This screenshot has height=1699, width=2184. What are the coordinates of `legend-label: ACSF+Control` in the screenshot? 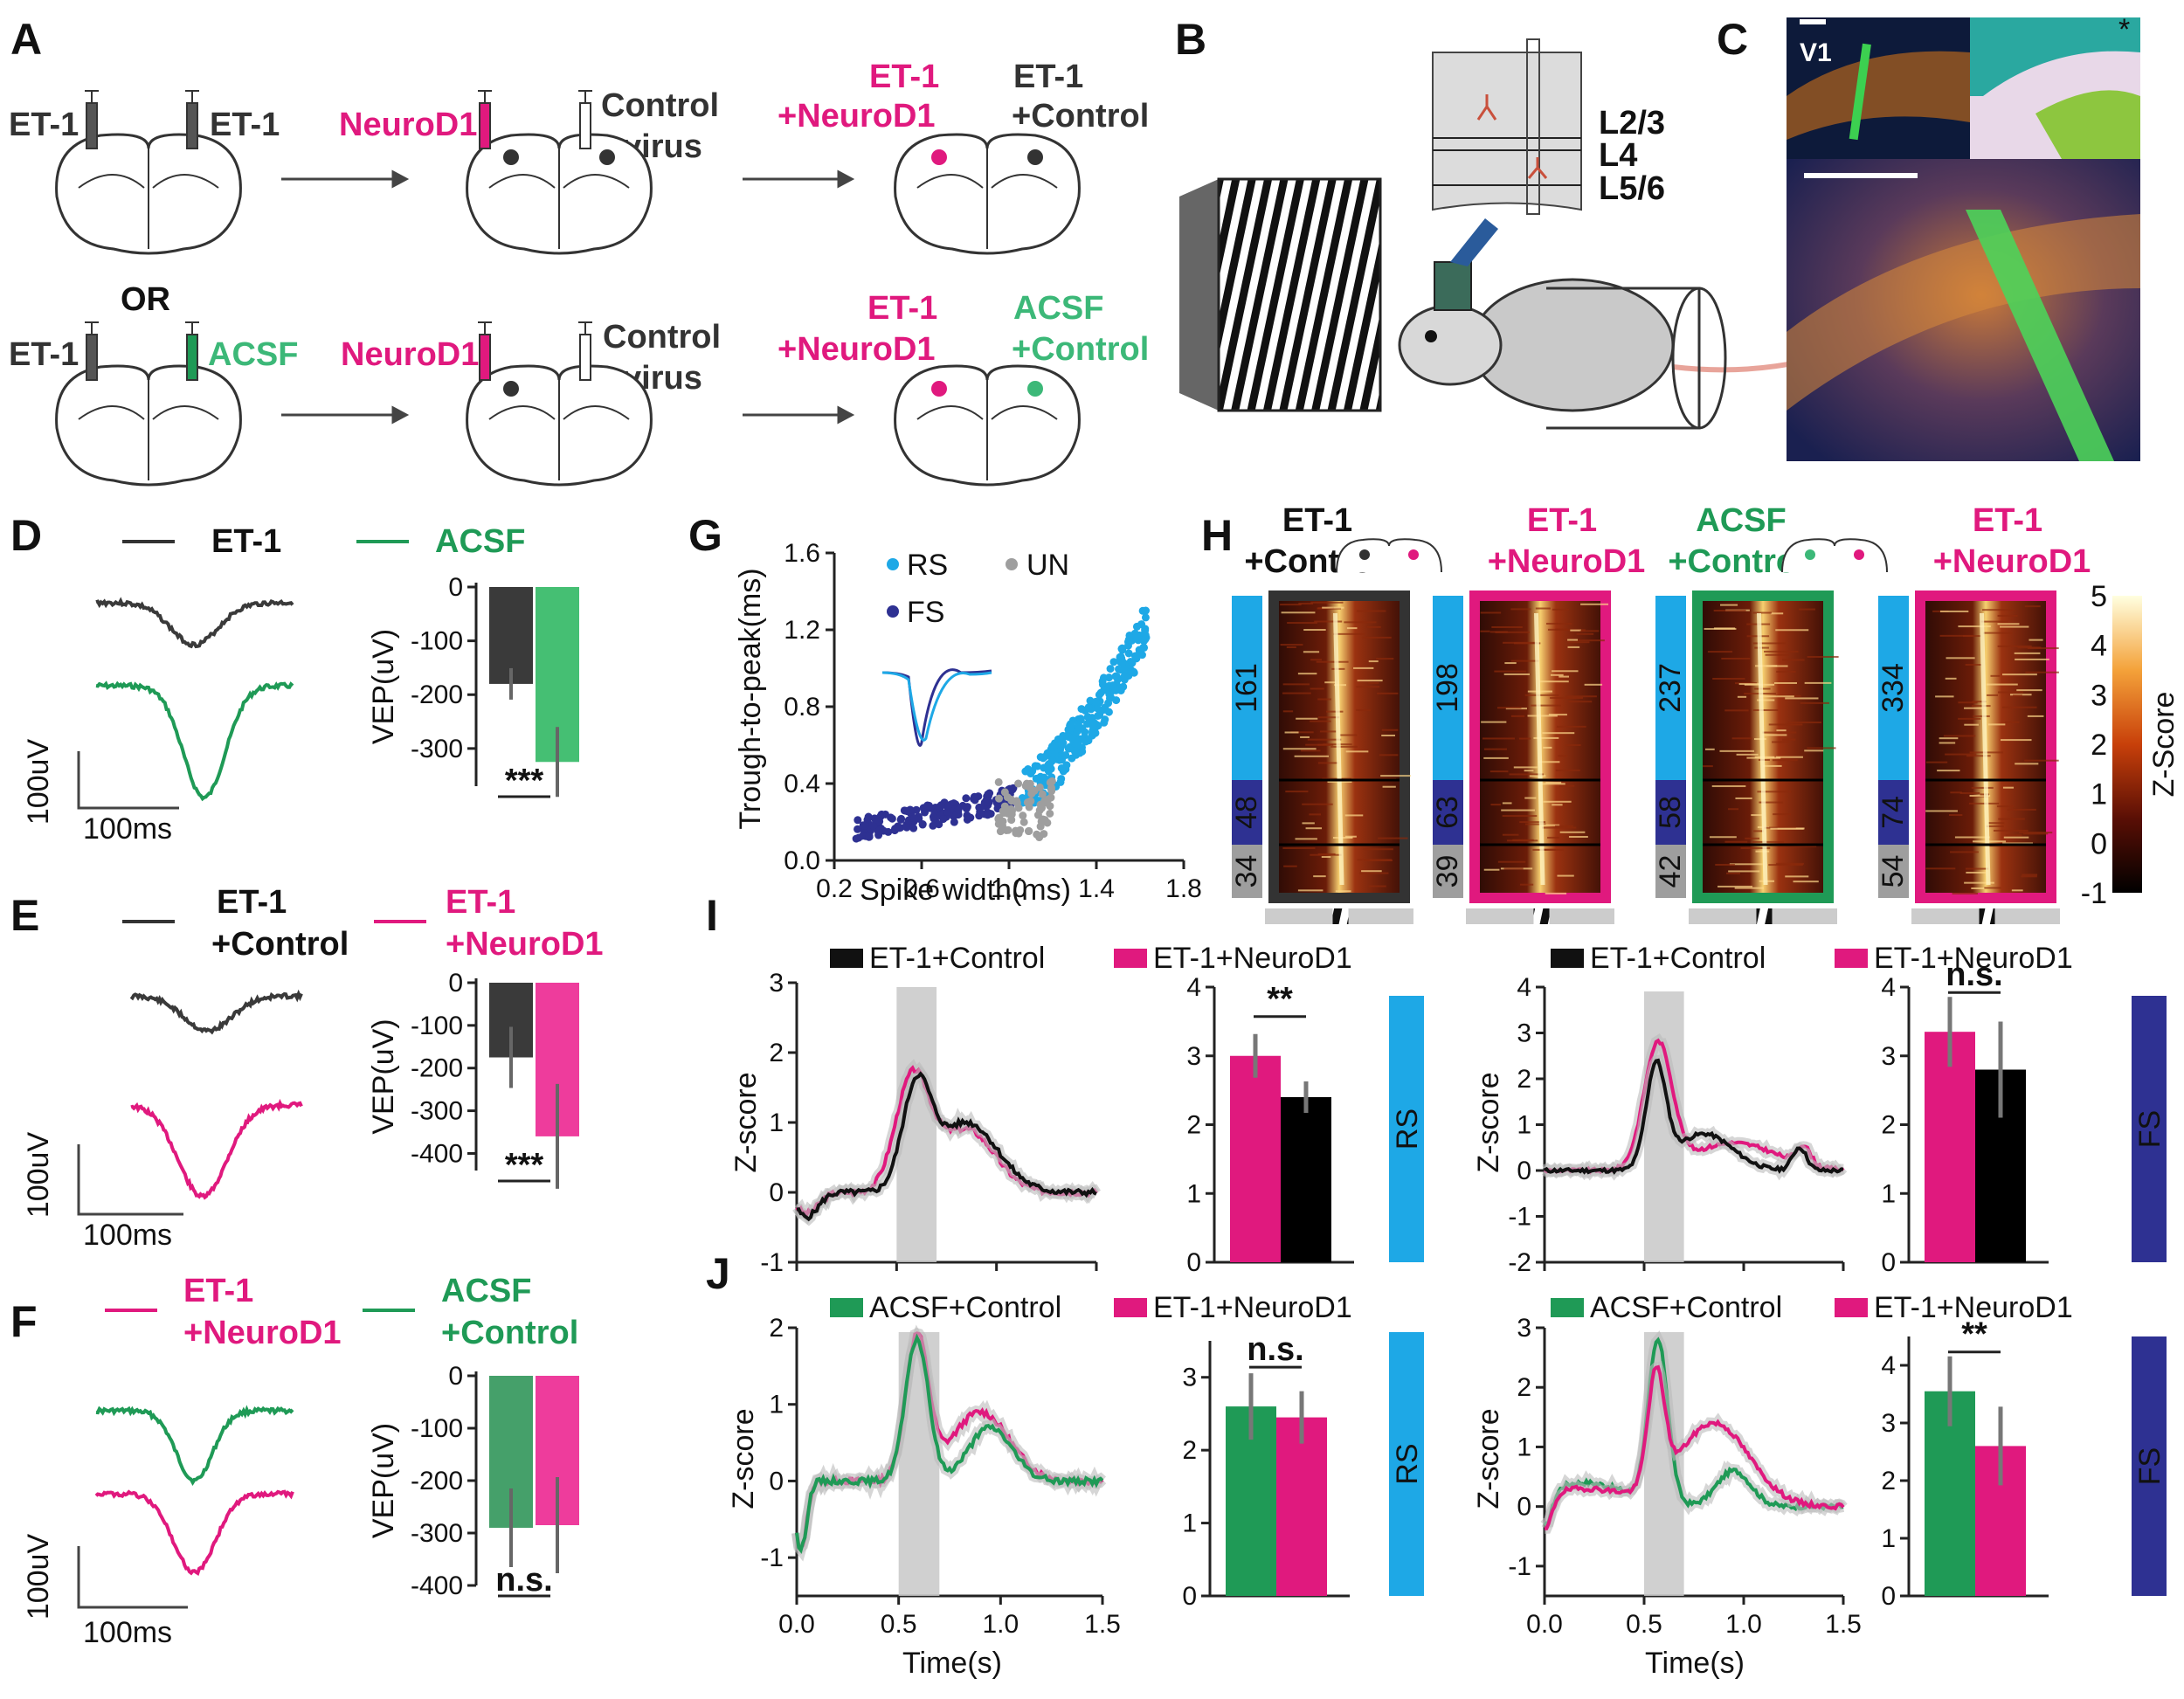 It's located at (965, 1307).